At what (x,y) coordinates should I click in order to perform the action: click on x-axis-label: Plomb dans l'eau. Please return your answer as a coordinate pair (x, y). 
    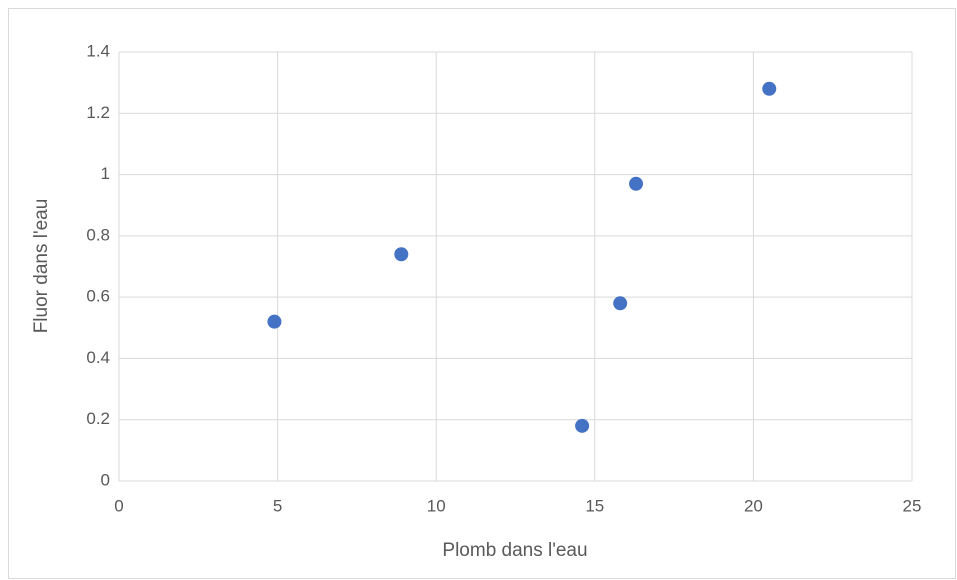
    Looking at the image, I should click on (514, 550).